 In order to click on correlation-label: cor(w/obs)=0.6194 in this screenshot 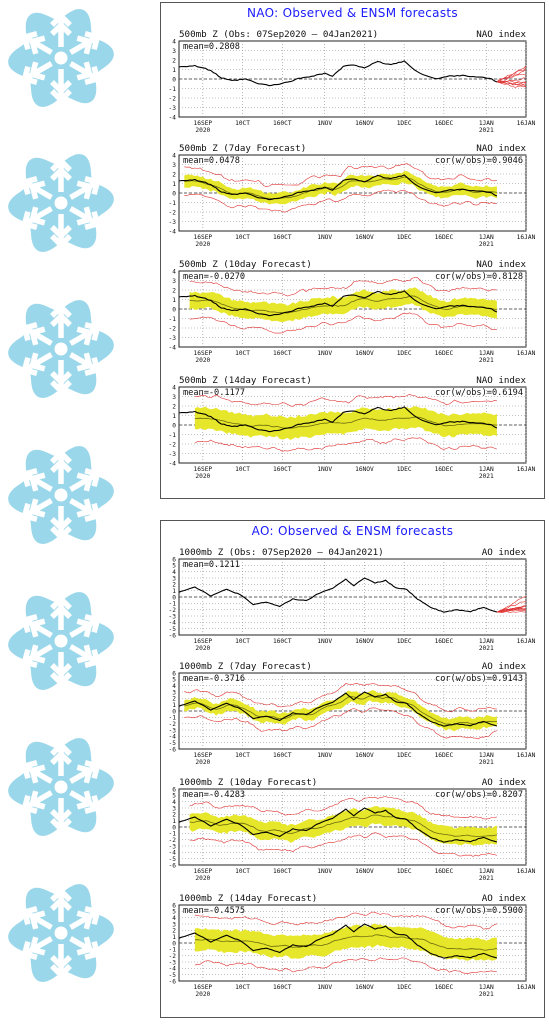, I will do `click(479, 393)`.